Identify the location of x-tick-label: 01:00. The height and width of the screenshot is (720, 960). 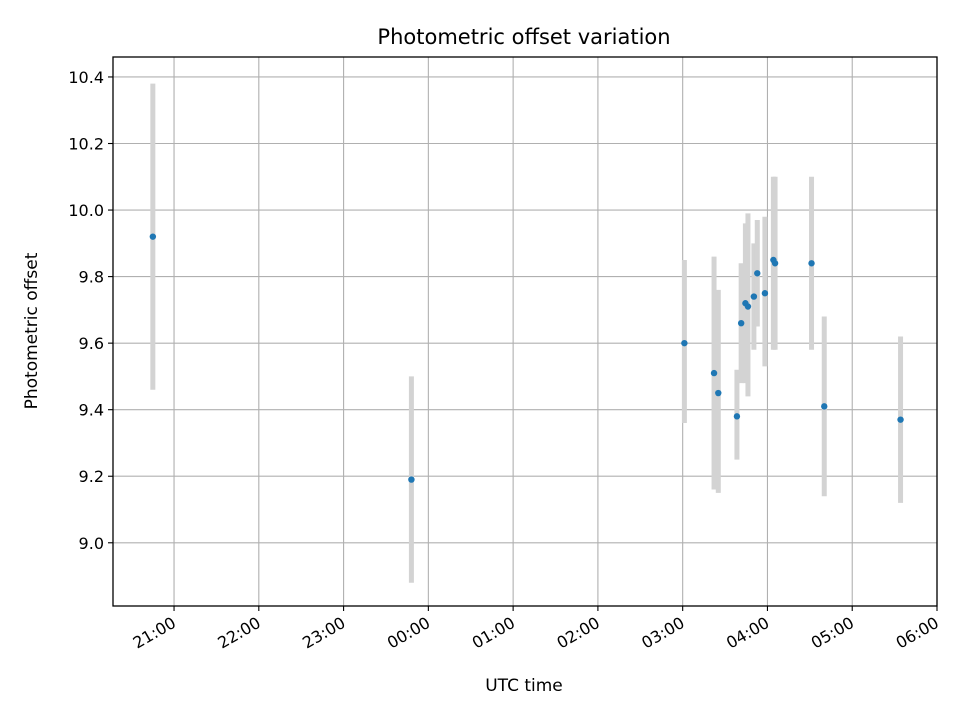
(493, 633).